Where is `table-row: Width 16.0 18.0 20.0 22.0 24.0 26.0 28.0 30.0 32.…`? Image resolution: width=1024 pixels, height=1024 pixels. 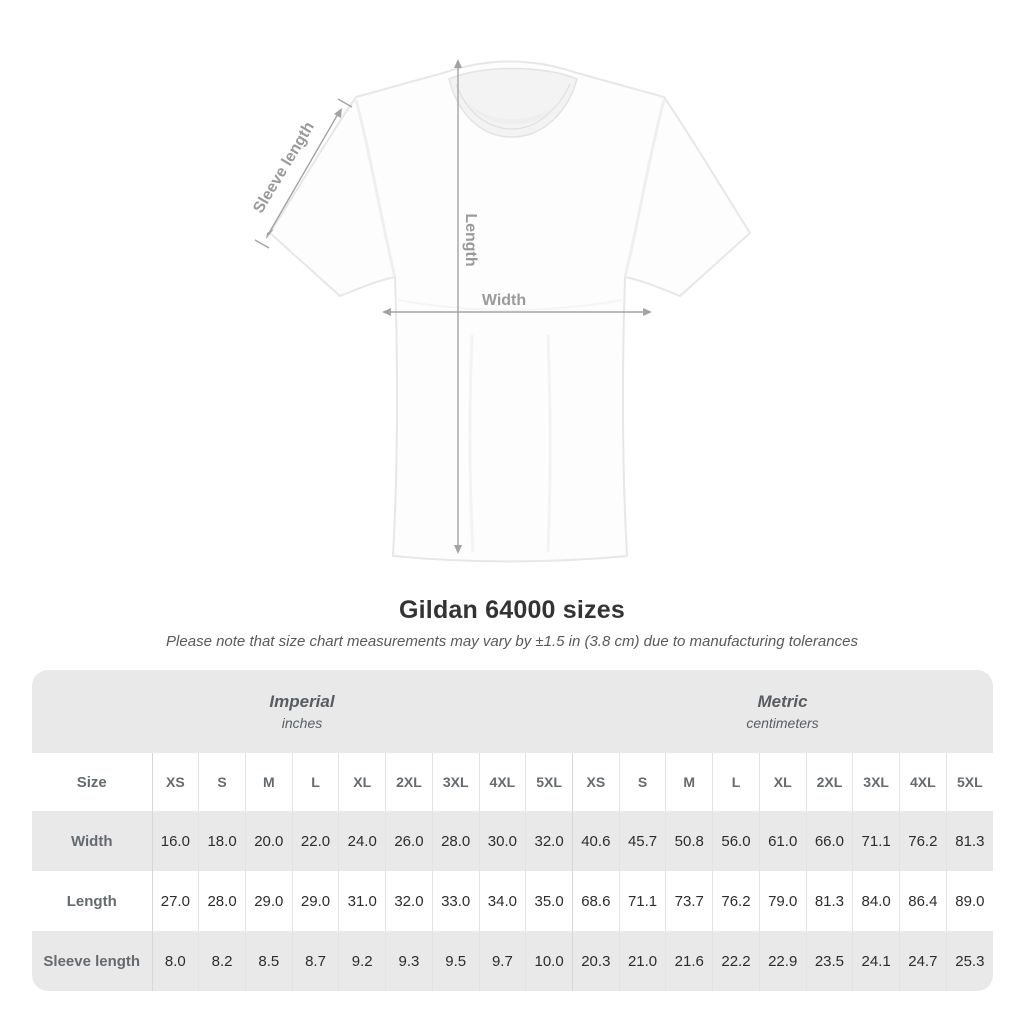 table-row: Width 16.0 18.0 20.0 22.0 24.0 26.0 28.0 30.0 32.… is located at coordinates (512, 841).